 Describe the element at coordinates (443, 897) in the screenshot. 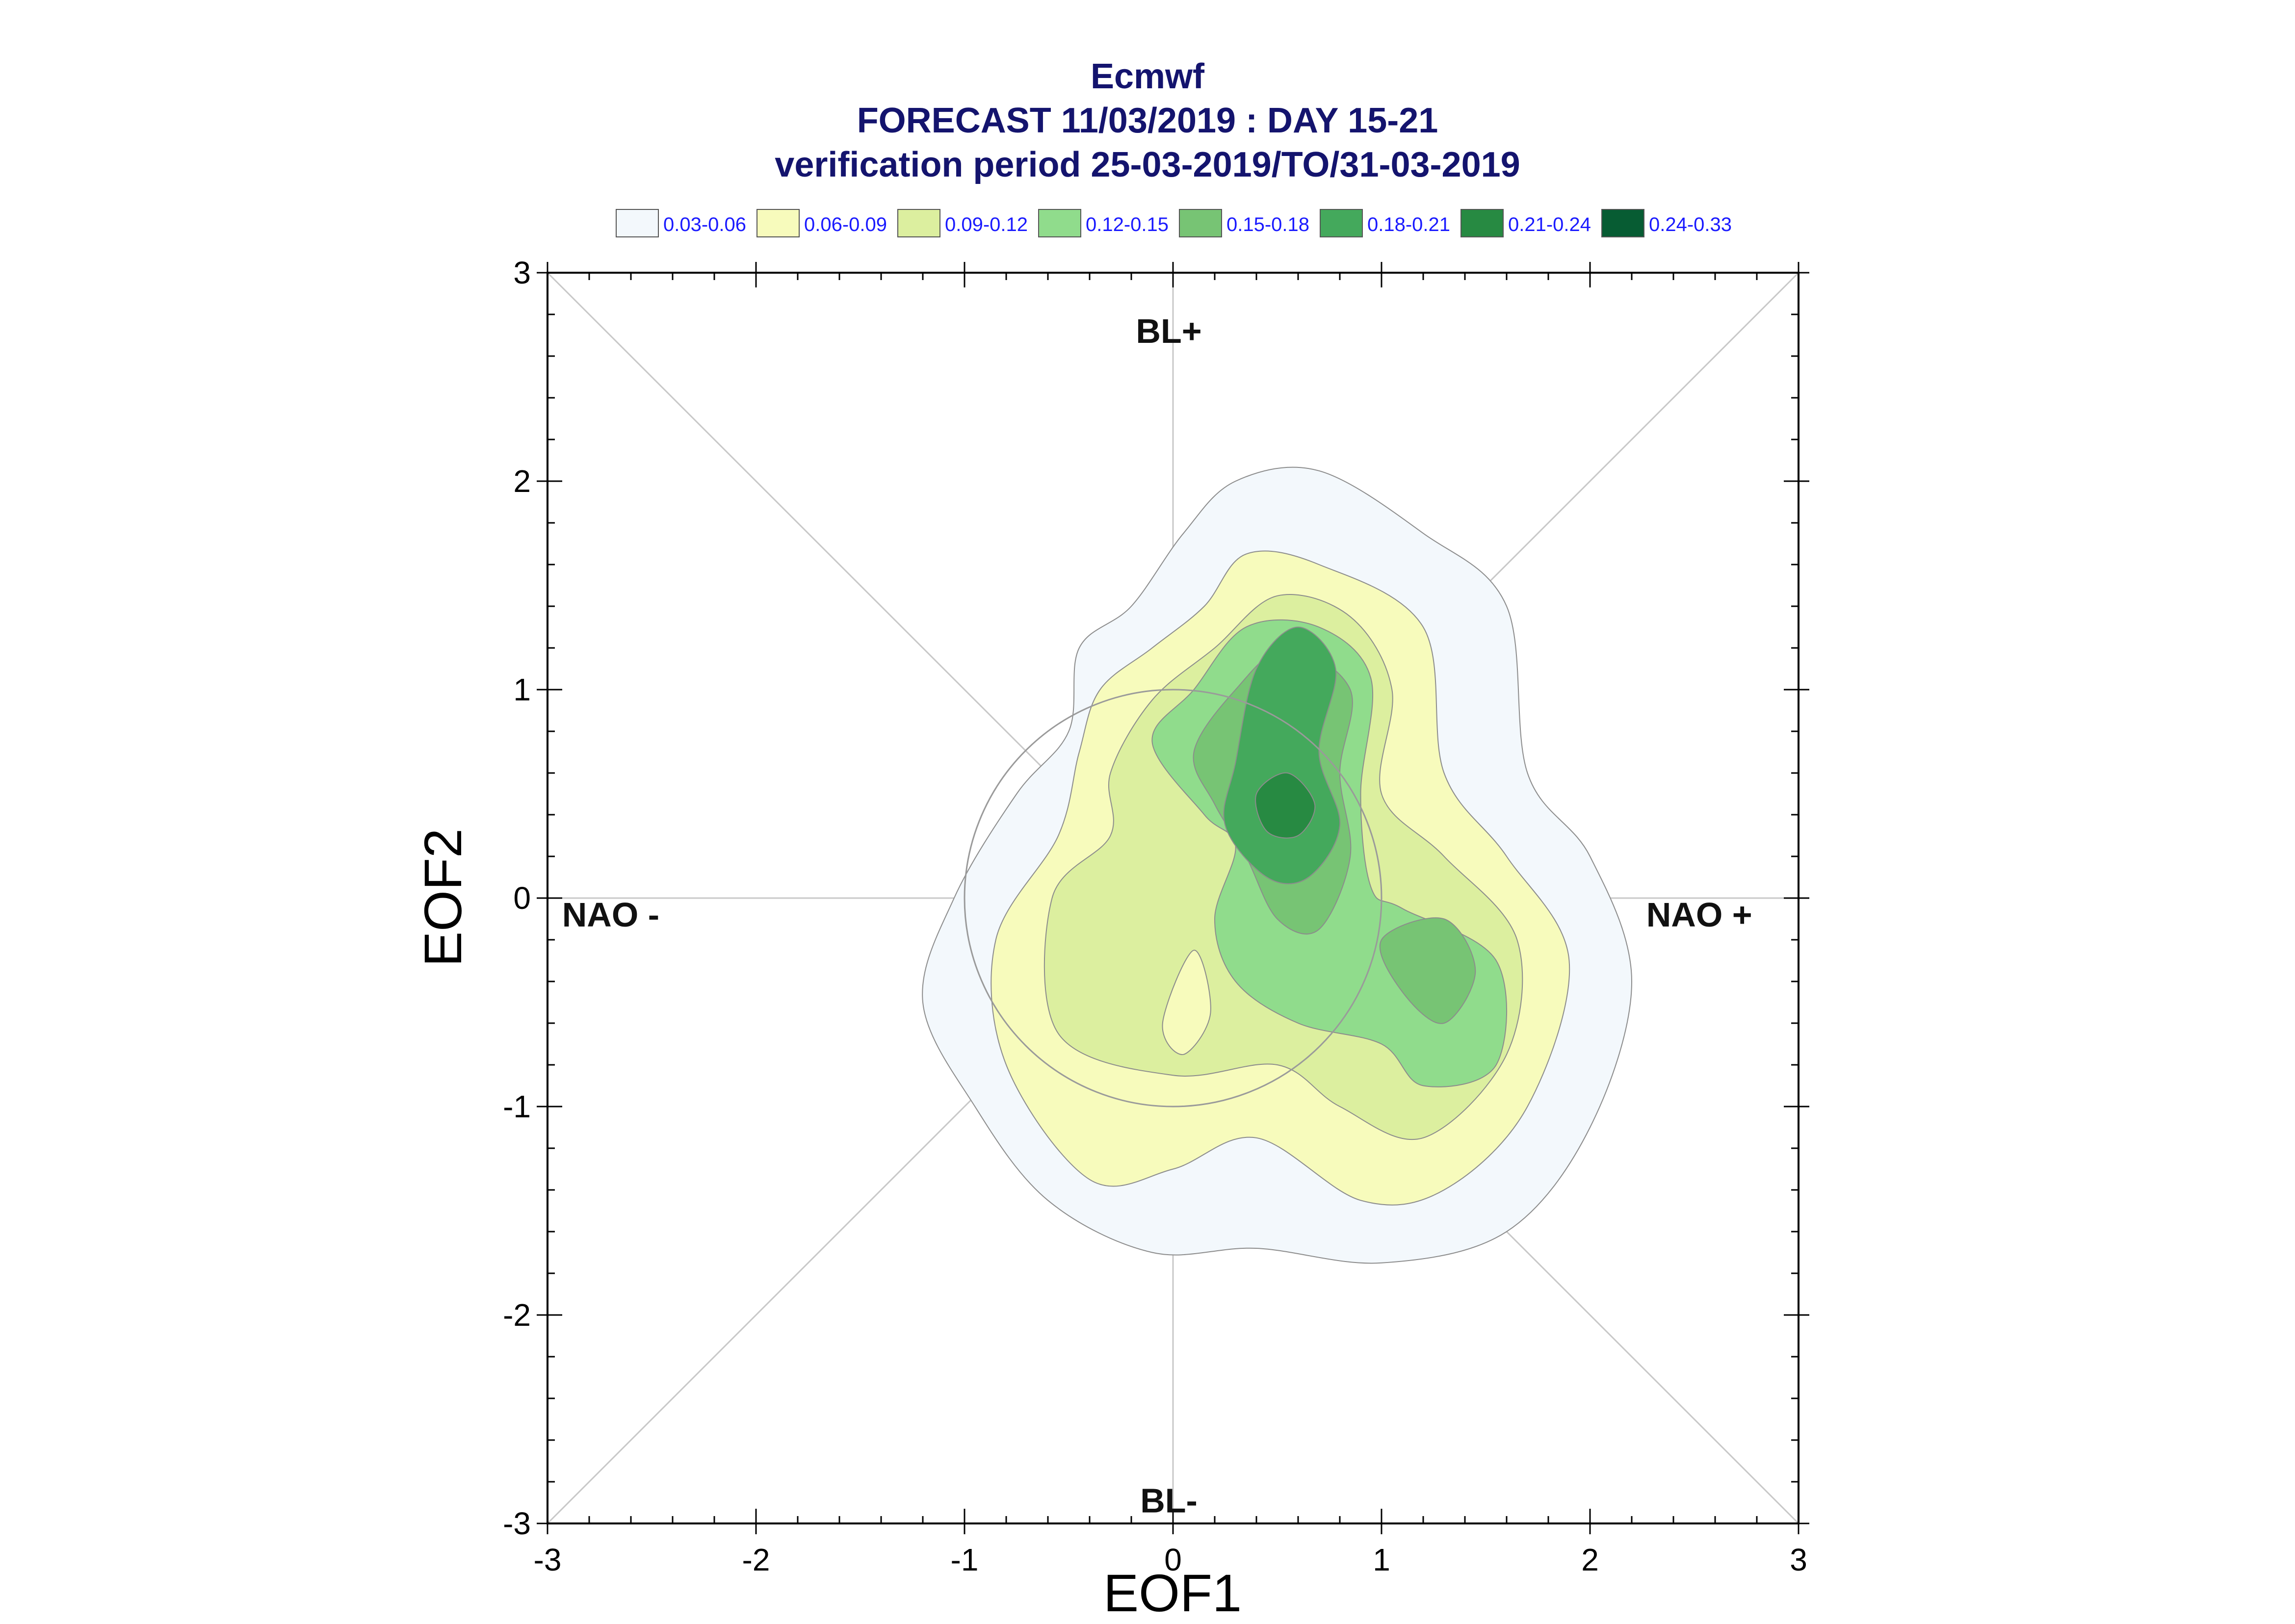

I see `y-axis-label: EOF2` at that location.